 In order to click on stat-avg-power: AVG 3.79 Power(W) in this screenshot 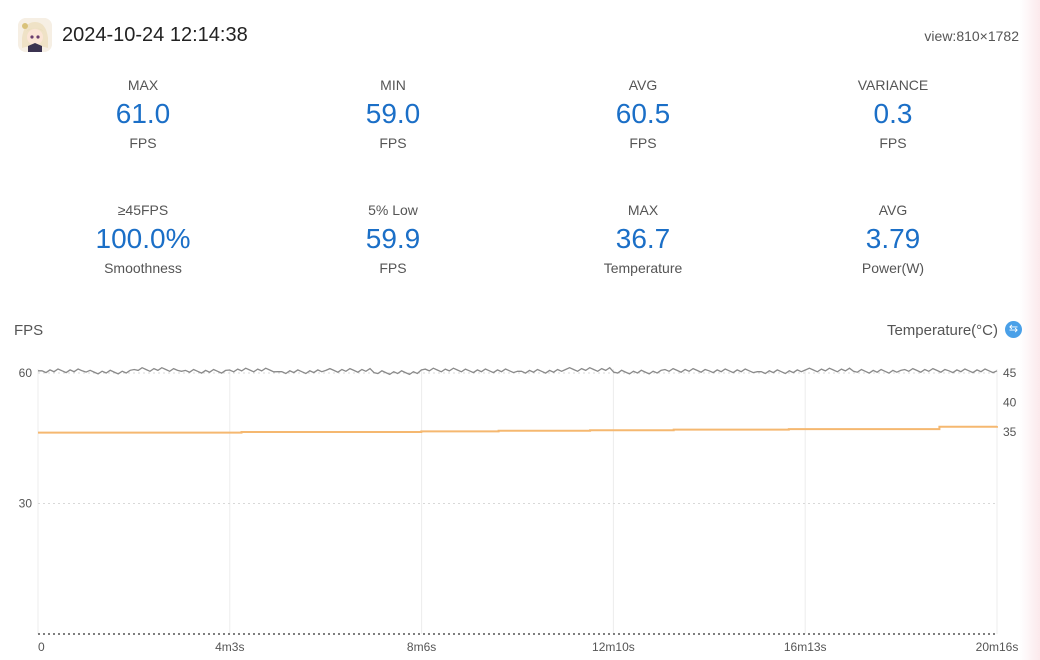, I will do `click(893, 239)`.